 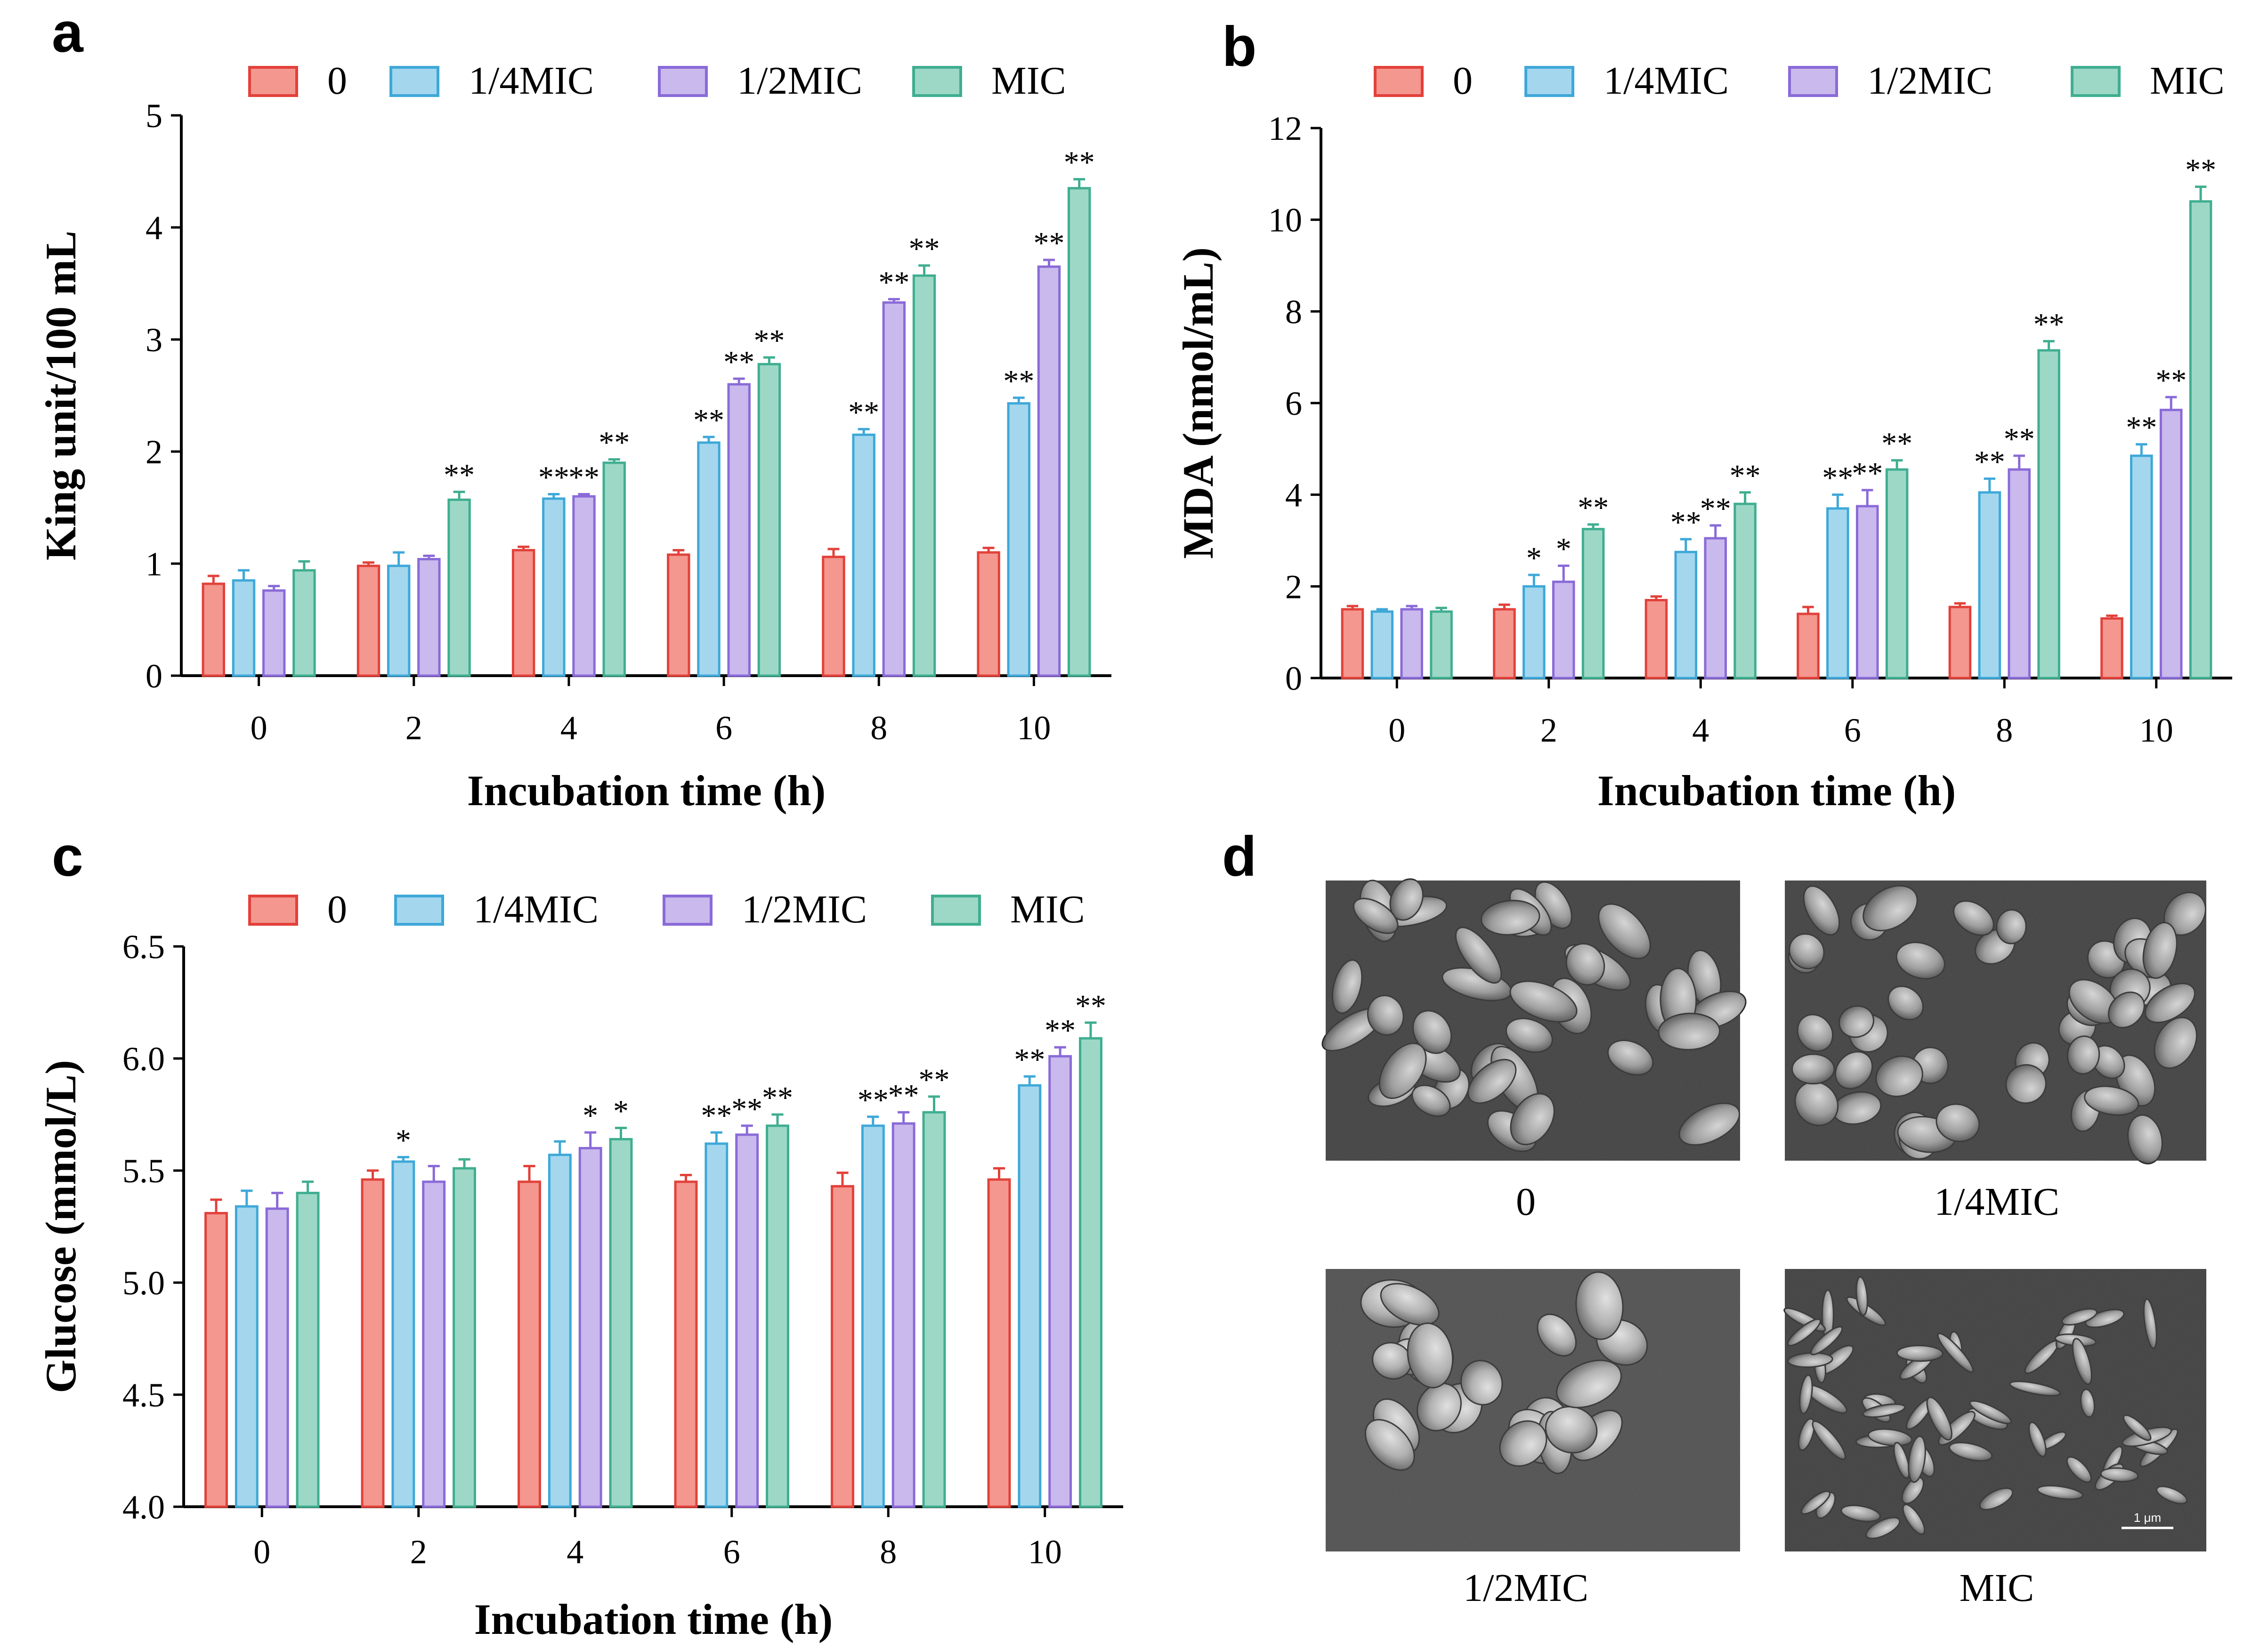 I want to click on sem-caption-2: 1/2MIC, so click(x=1525, y=1588).